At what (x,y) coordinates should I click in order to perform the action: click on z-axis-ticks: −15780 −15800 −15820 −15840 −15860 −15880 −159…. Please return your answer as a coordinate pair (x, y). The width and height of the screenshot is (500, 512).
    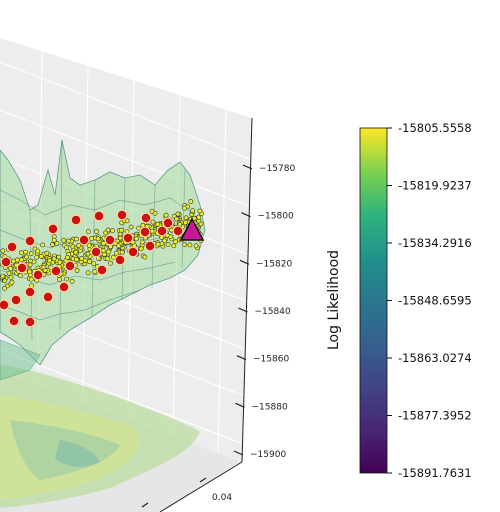
    Looking at the image, I should click on (264, 312).